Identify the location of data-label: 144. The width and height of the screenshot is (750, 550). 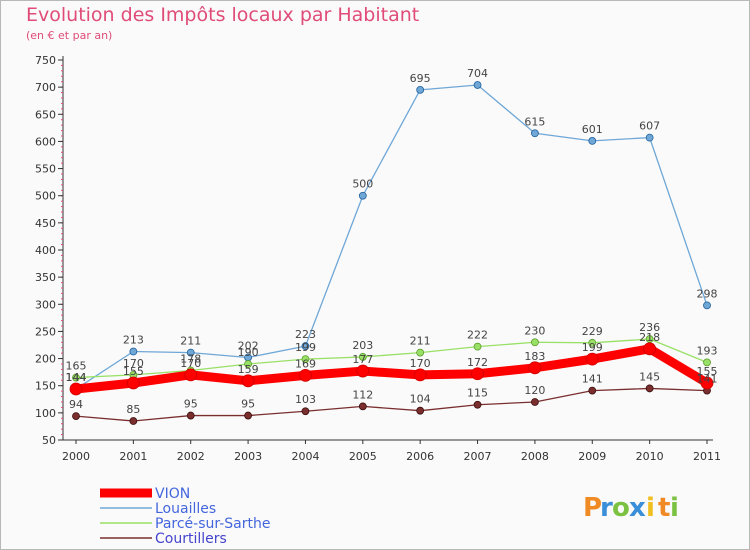
(76, 377).